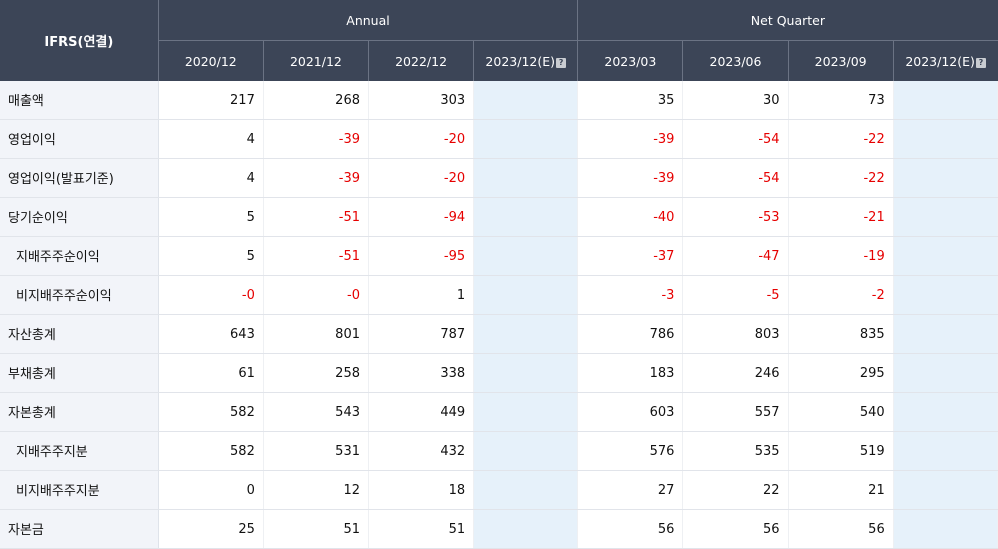 The image size is (998, 549). Describe the element at coordinates (79, 40) in the screenshot. I see `corner-label: IFRS(연결)` at that location.